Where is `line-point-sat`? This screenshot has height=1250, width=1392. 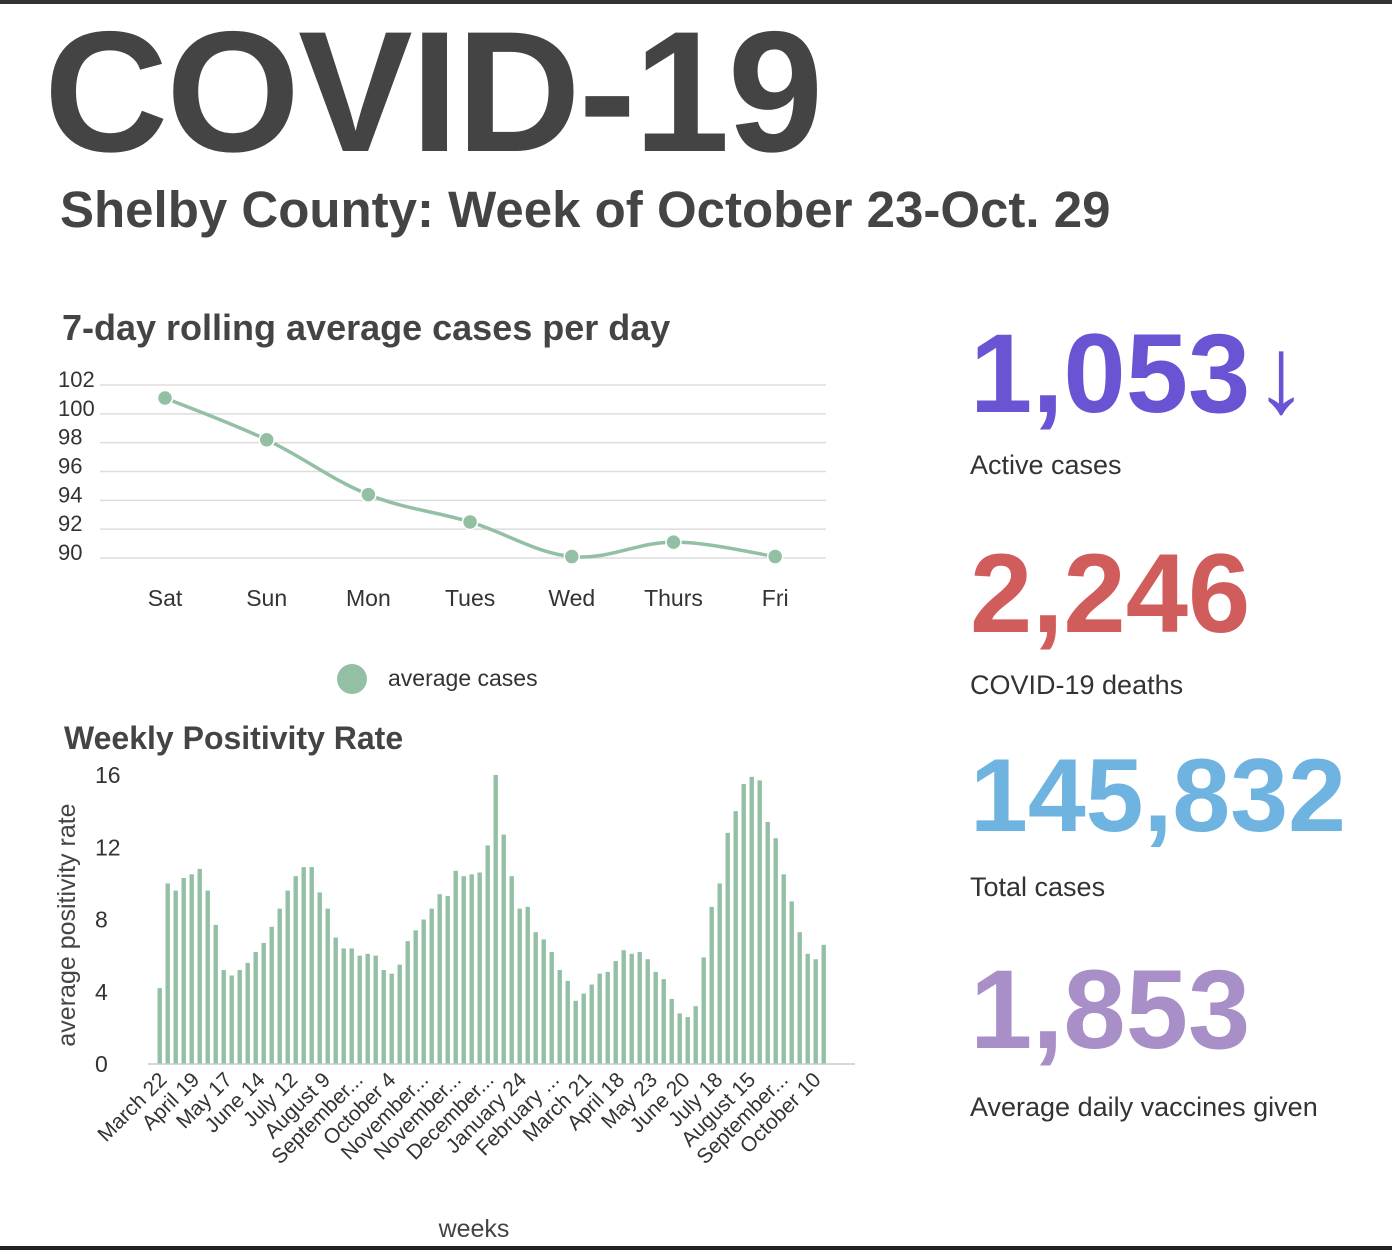
line-point-sat is located at coordinates (165, 398).